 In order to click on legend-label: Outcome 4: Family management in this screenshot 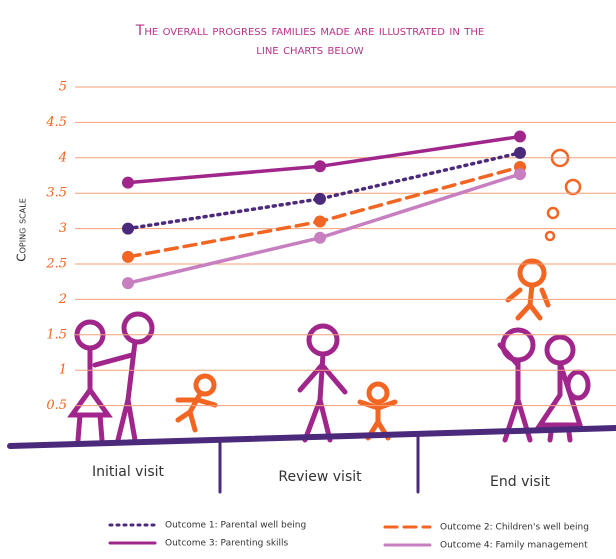, I will do `click(514, 546)`.